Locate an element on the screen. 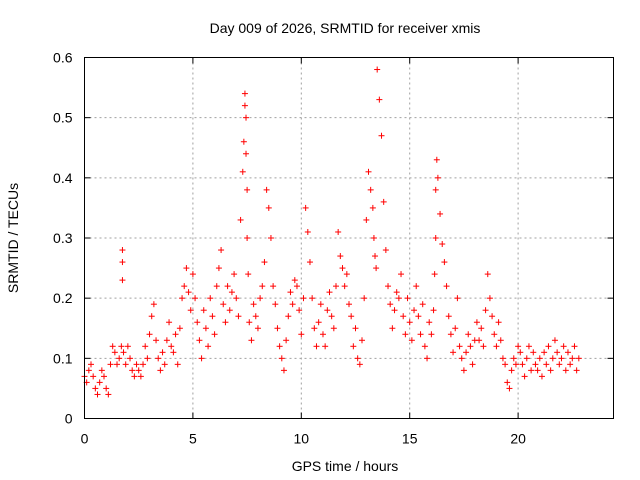  y-tick-label: 0.6 is located at coordinates (63, 58).